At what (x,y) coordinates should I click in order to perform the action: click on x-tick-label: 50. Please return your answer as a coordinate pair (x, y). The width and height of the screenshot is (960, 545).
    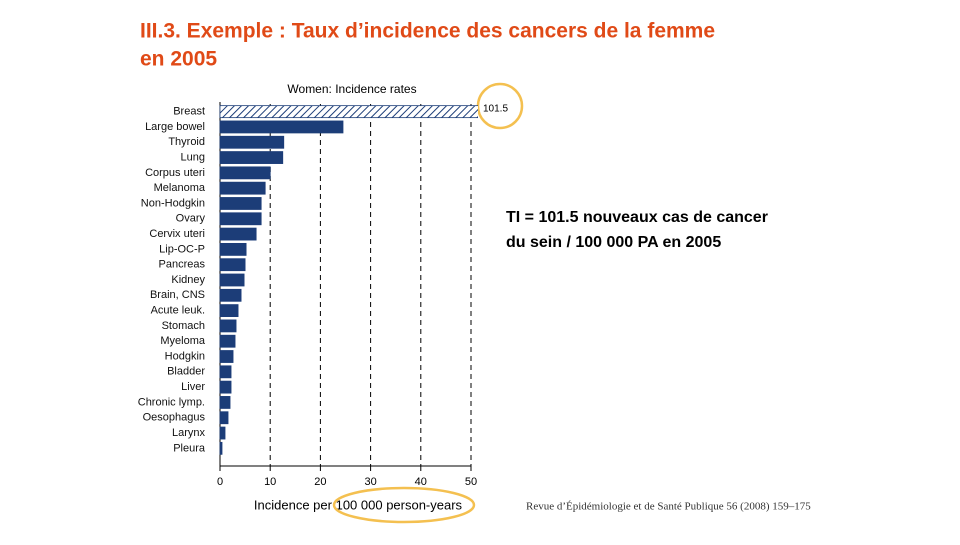
    Looking at the image, I should click on (471, 482).